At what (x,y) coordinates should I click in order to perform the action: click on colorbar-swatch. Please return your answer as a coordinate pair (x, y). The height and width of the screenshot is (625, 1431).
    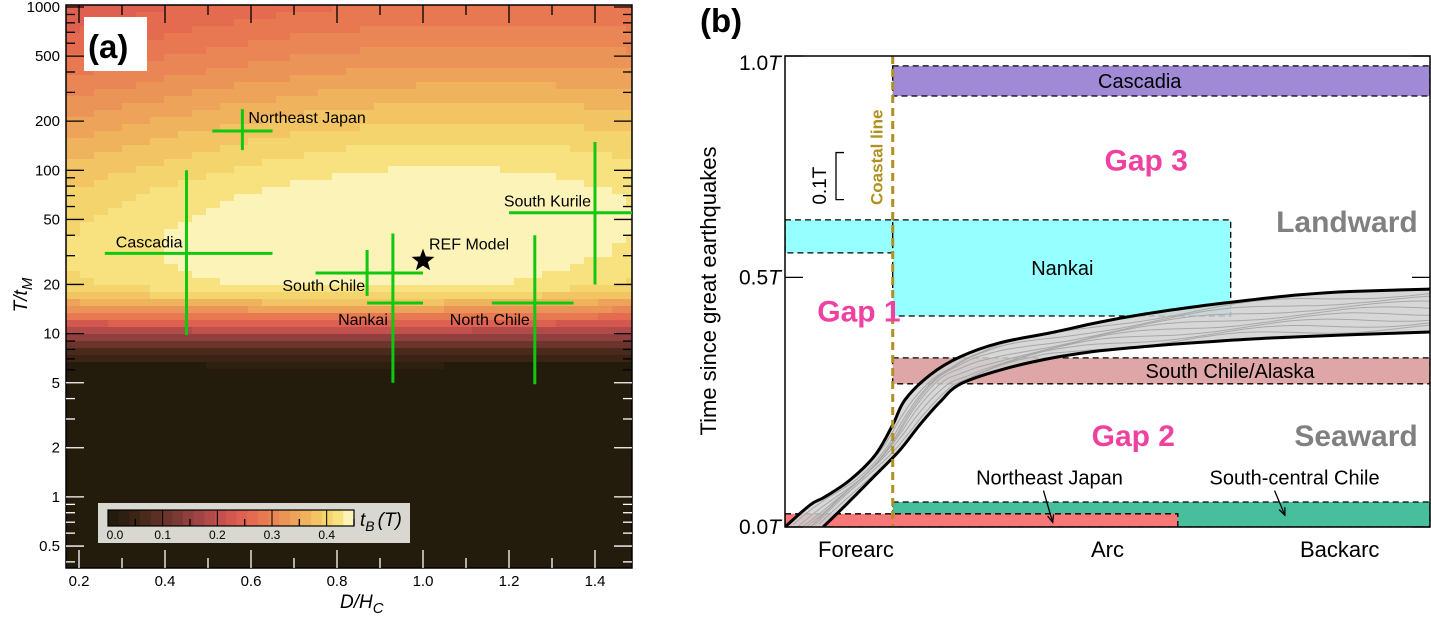
    Looking at the image, I should click on (253, 518).